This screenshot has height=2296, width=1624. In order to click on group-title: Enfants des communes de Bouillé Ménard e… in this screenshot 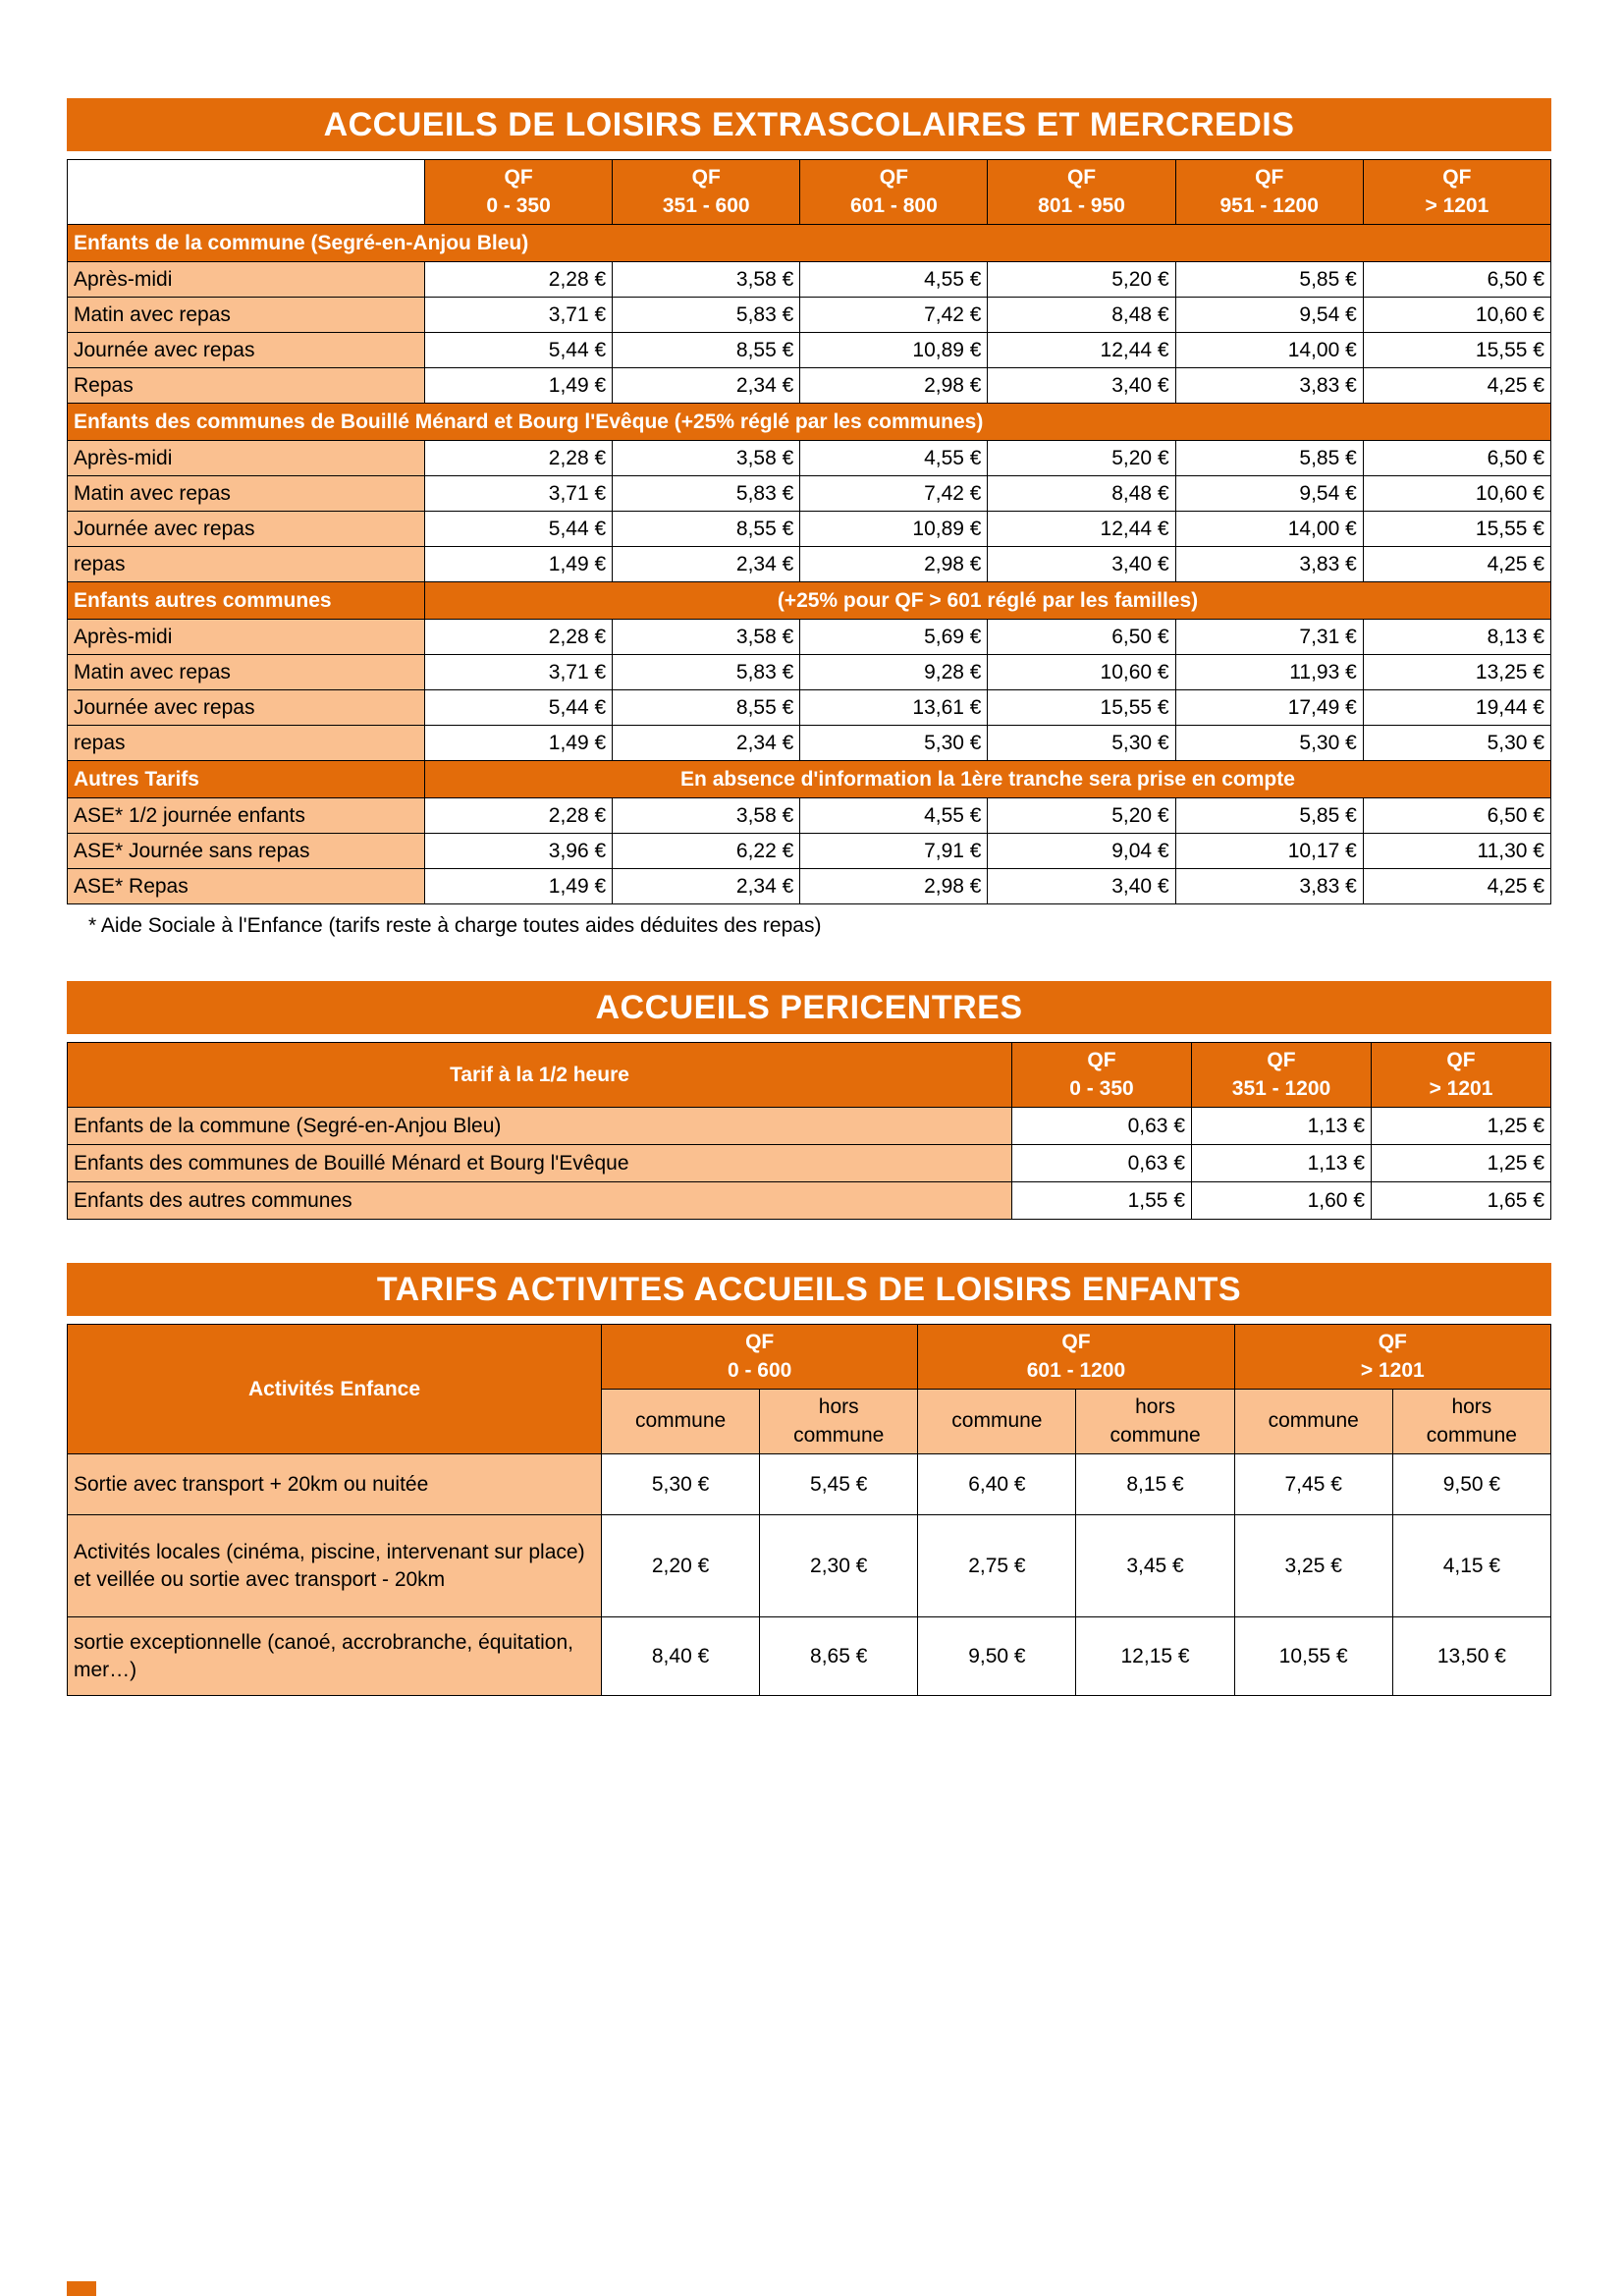, I will do `click(809, 422)`.